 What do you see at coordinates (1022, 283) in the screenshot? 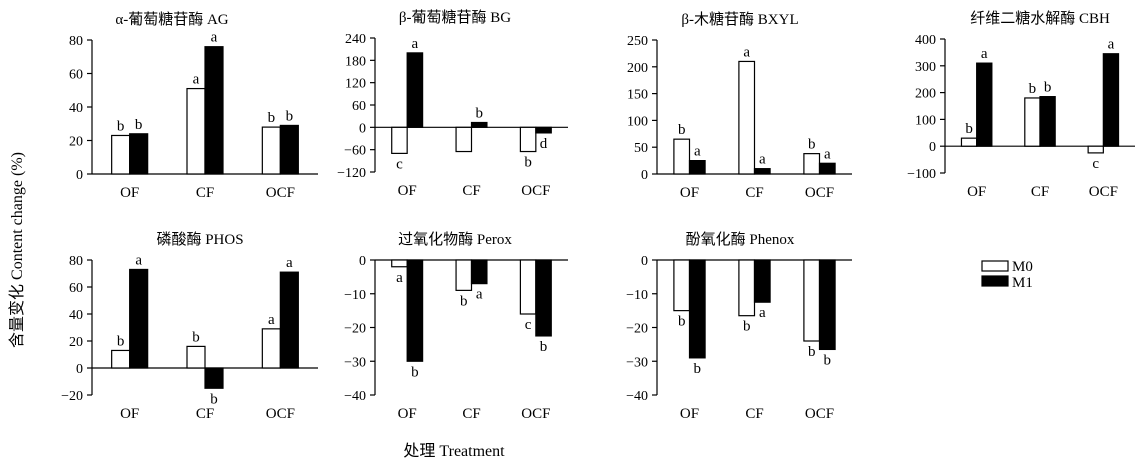
I see `legend-label-m1: M1` at bounding box center [1022, 283].